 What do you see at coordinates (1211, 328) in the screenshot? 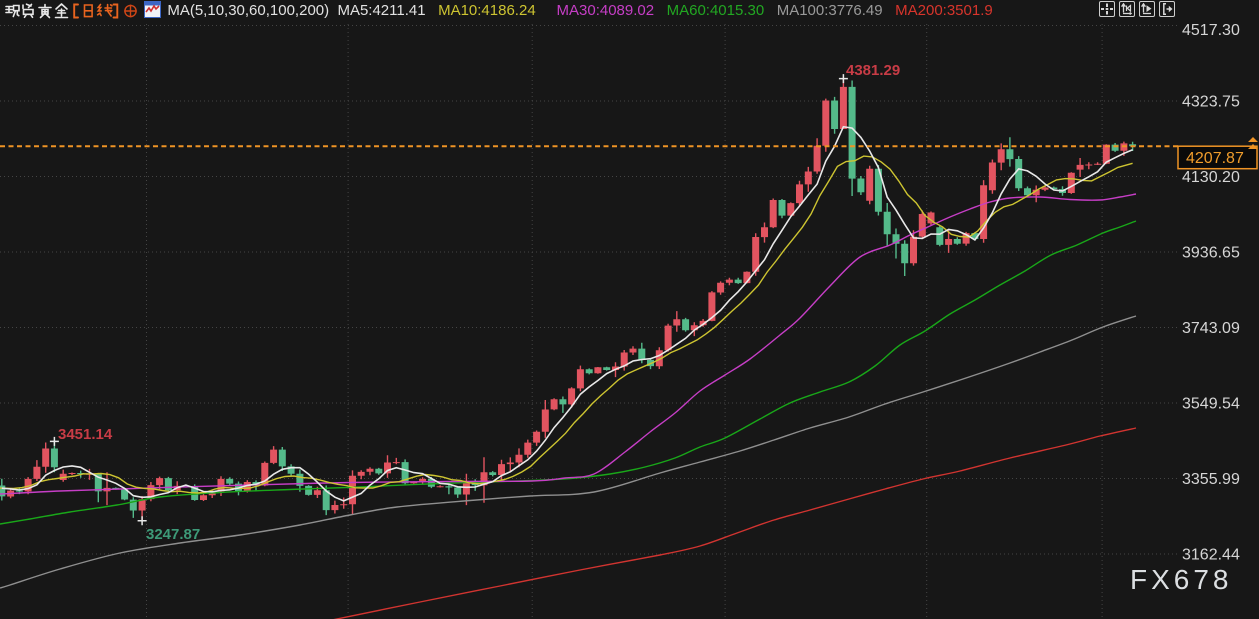
I see `svg-text: 3743.09` at bounding box center [1211, 328].